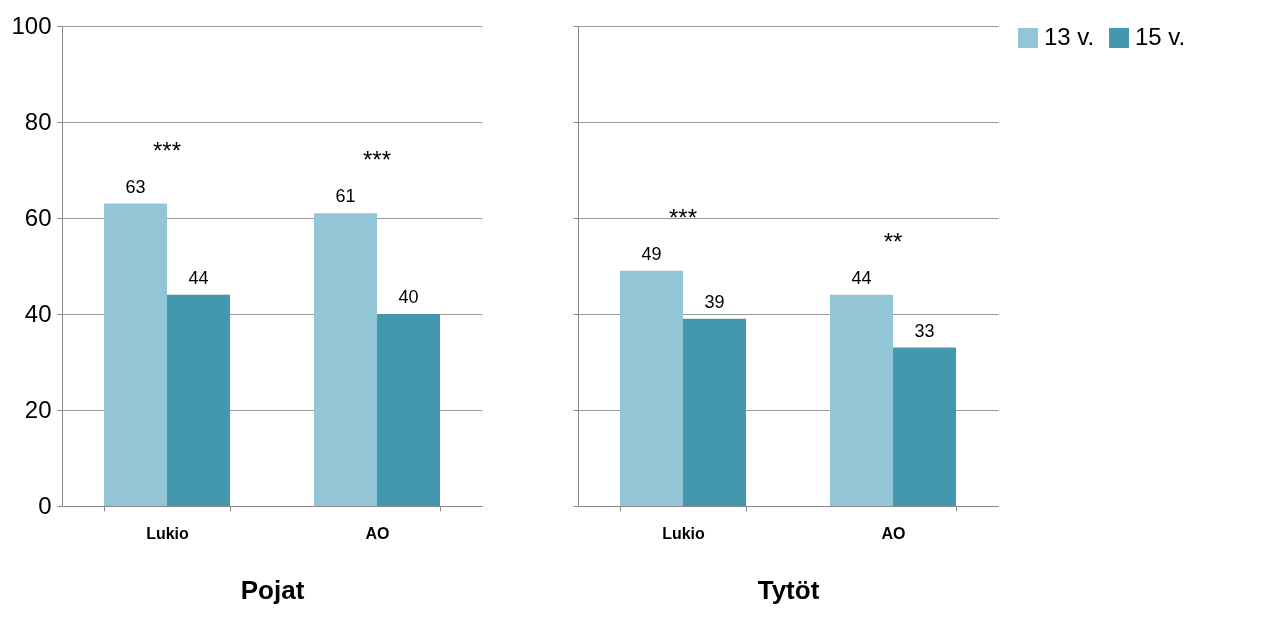 The image size is (1287, 632). Describe the element at coordinates (38, 217) in the screenshot. I see `y-tick-label: 60` at that location.